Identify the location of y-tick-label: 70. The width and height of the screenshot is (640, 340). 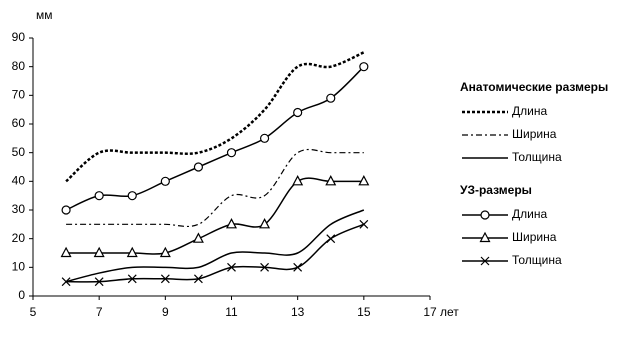
(19, 95).